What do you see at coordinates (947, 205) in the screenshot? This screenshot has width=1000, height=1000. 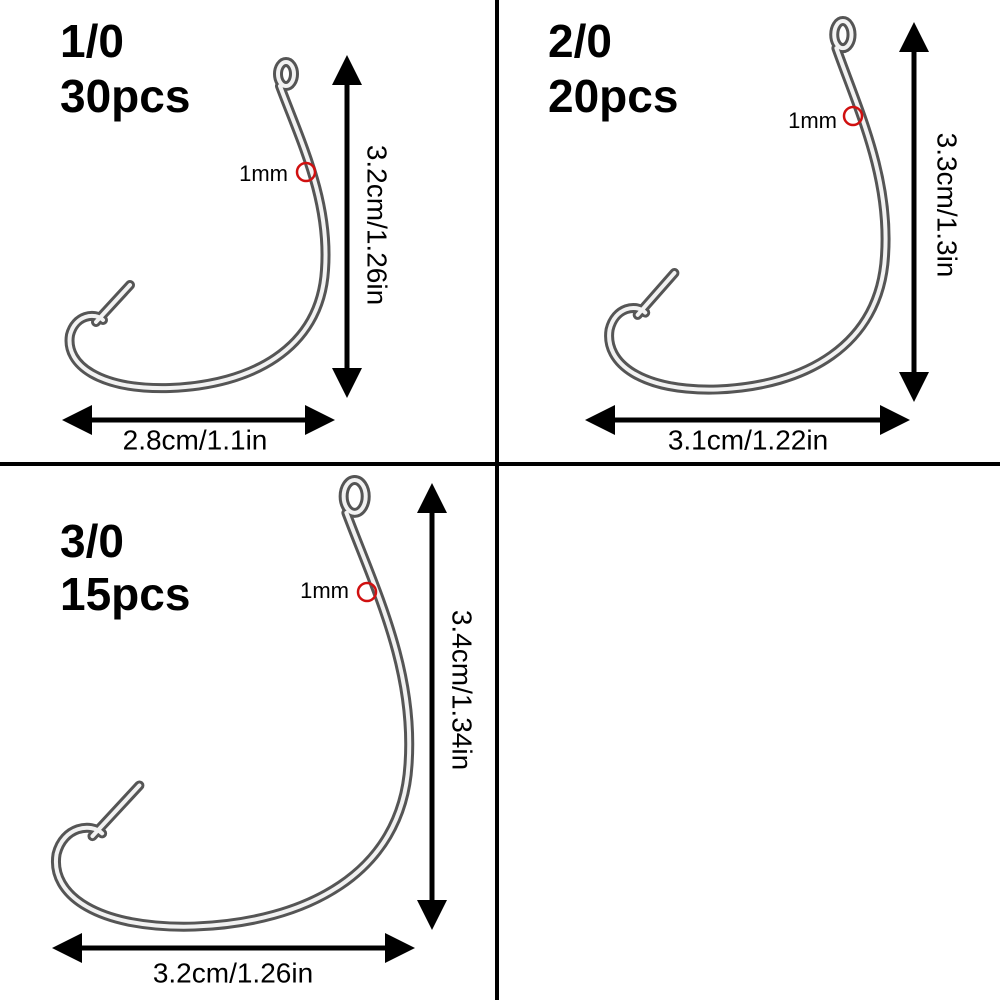 I see `height-label: 3.3cm/1.3in` at bounding box center [947, 205].